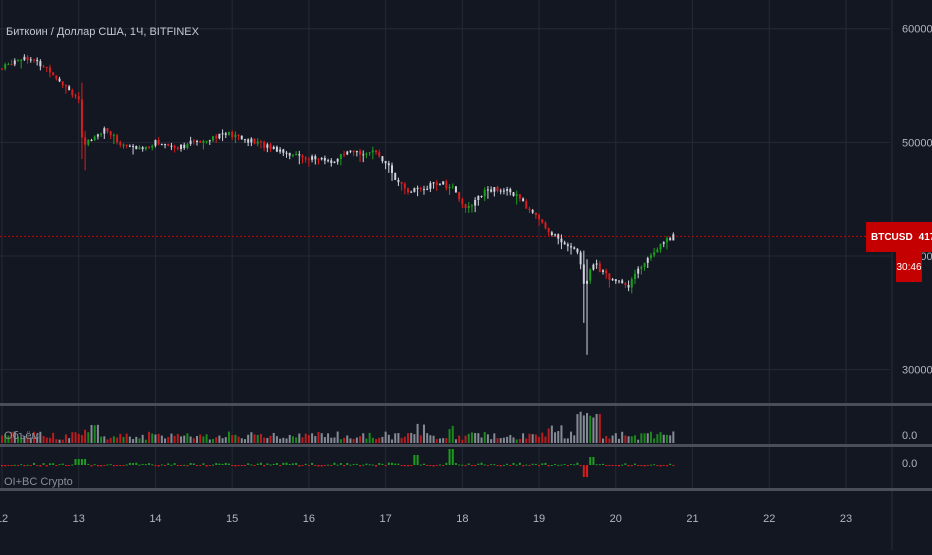 The image size is (932, 555). Describe the element at coordinates (909, 436) in the screenshot. I see `volume-zero-label: 0.0` at that location.